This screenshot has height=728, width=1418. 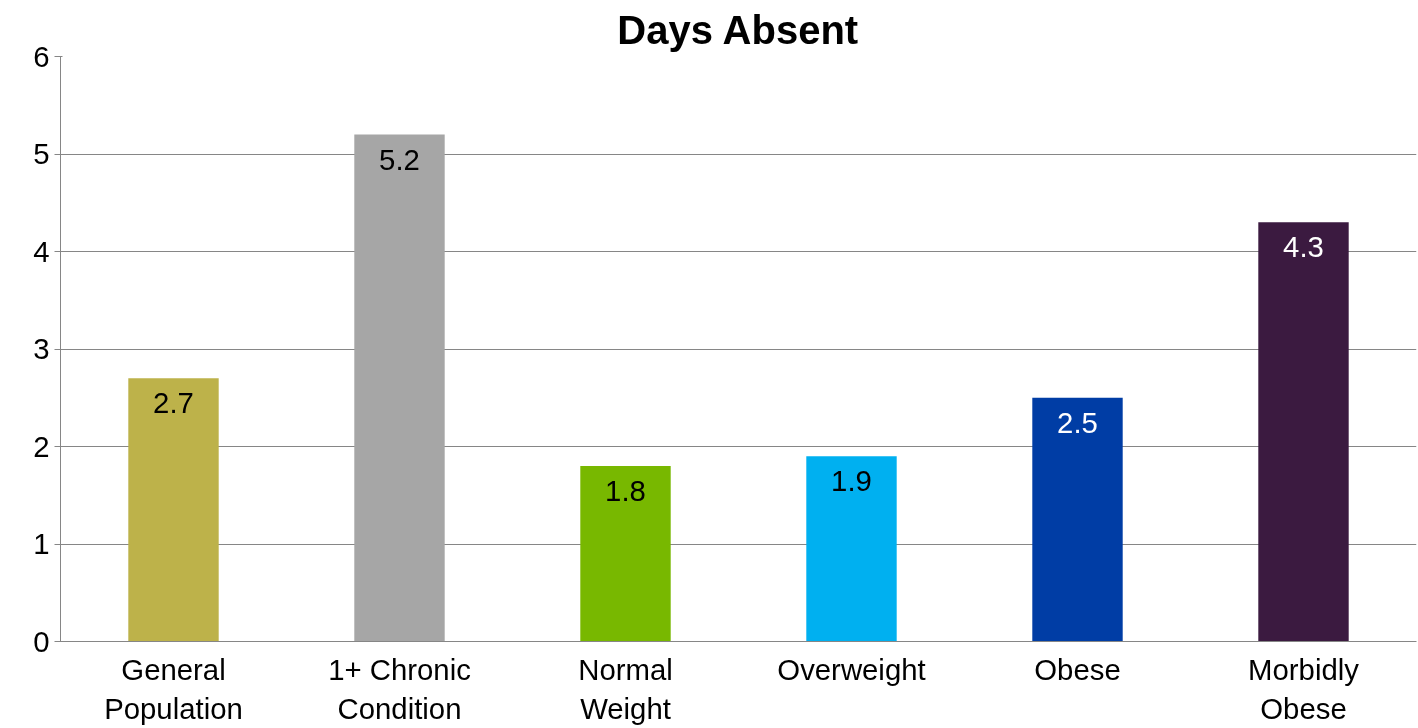 What do you see at coordinates (41, 153) in the screenshot?
I see `y-tick-label: 5` at bounding box center [41, 153].